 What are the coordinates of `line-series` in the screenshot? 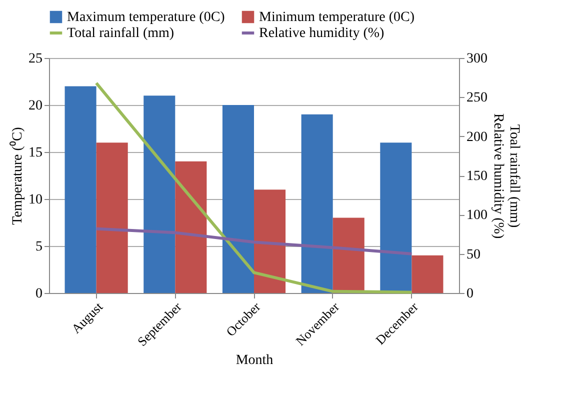 It's located at (254, 241).